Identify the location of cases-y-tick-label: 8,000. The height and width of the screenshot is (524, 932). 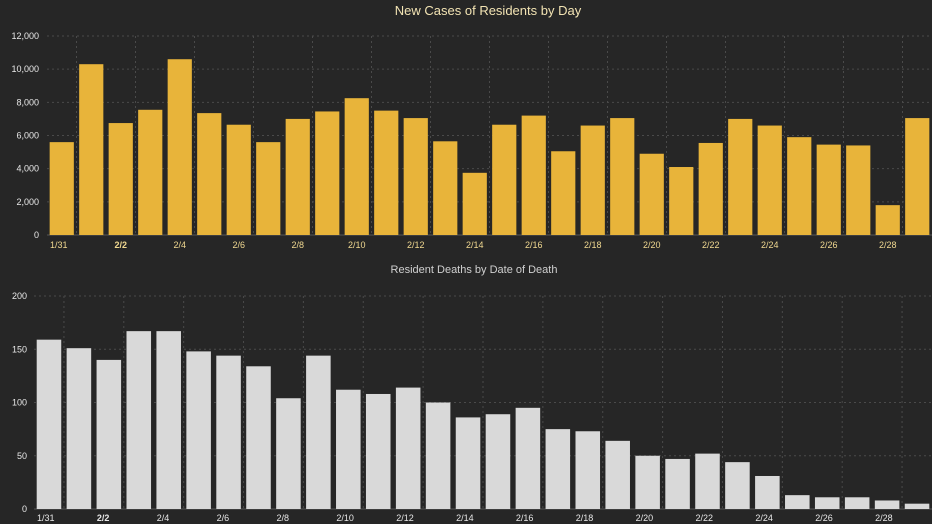
(27, 102).